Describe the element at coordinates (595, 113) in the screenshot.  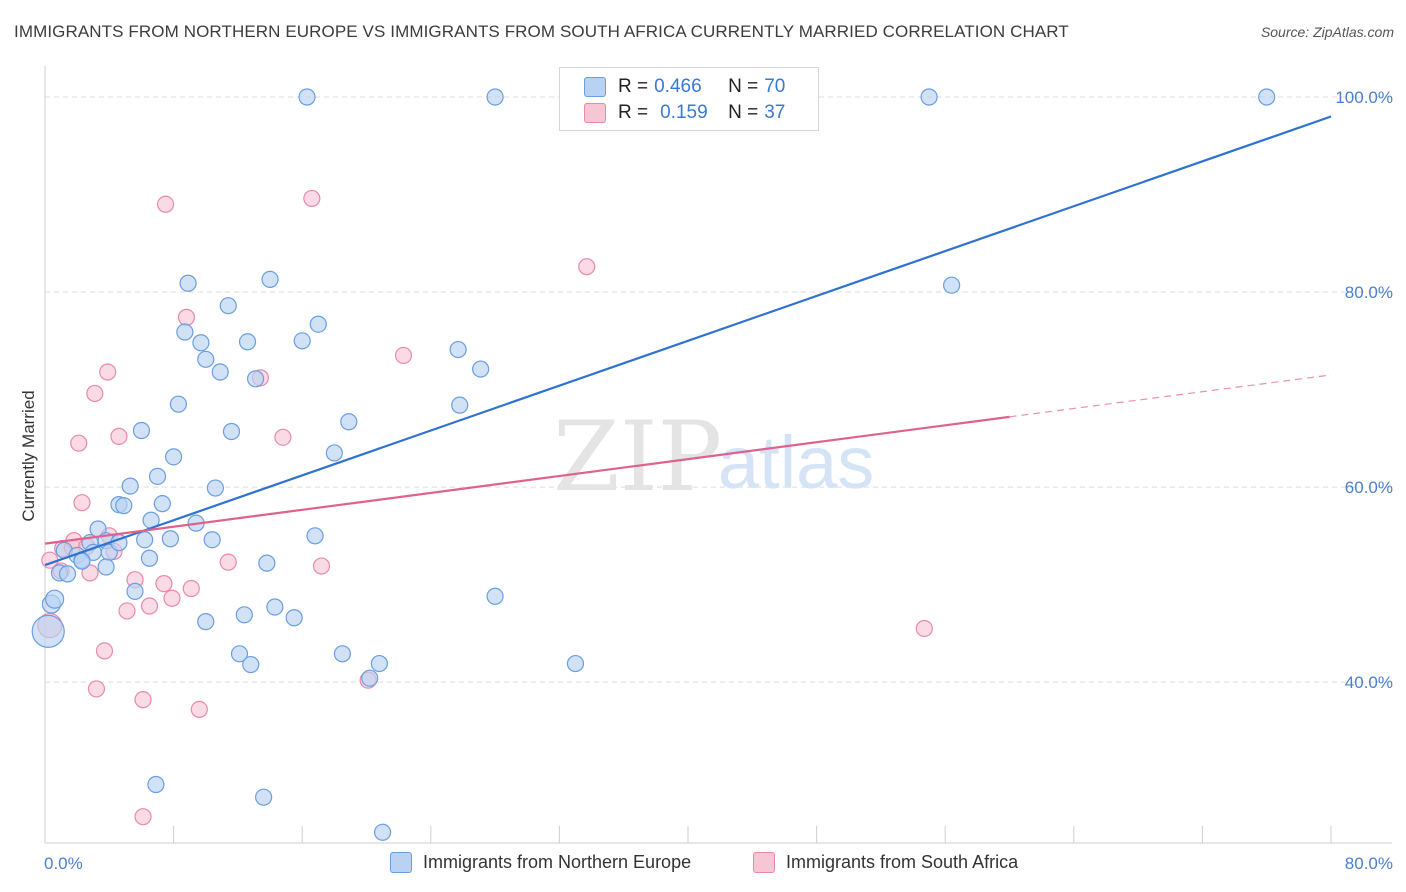
I see `legend-swatch-pink` at that location.